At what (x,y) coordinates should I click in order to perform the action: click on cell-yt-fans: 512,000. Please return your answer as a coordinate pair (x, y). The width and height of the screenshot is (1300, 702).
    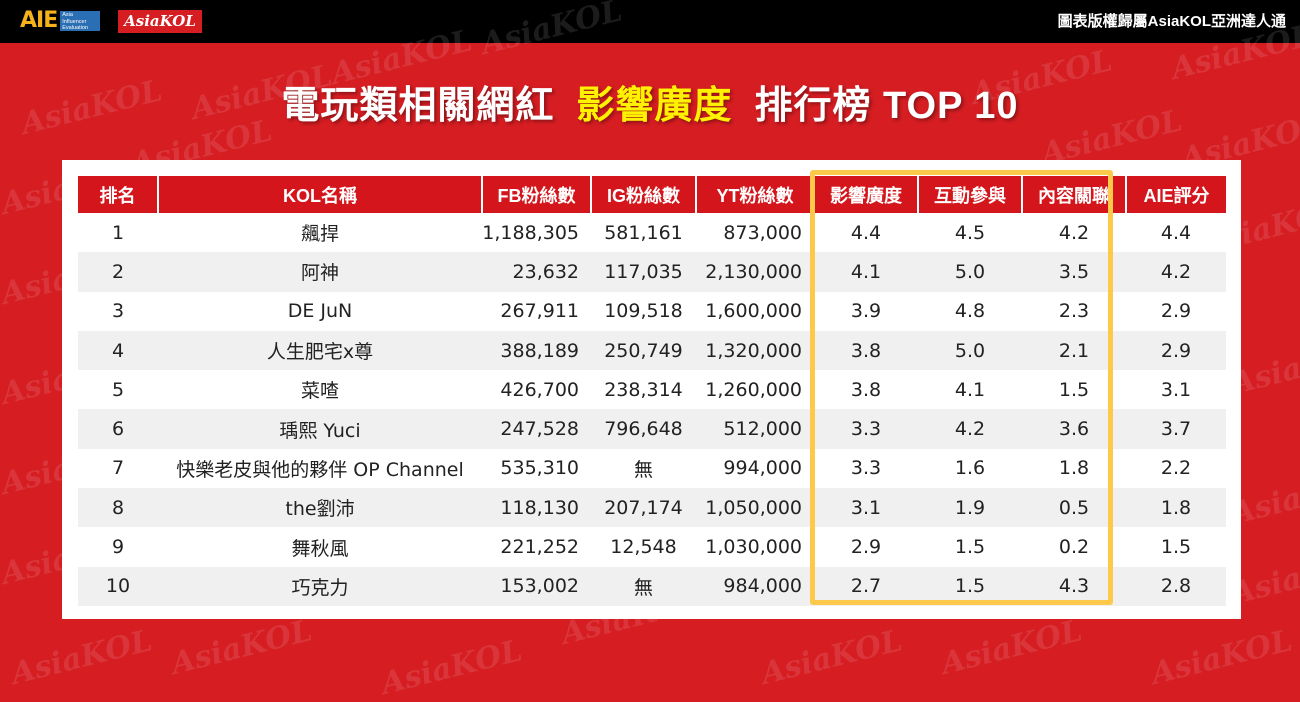
    Looking at the image, I should click on (755, 429).